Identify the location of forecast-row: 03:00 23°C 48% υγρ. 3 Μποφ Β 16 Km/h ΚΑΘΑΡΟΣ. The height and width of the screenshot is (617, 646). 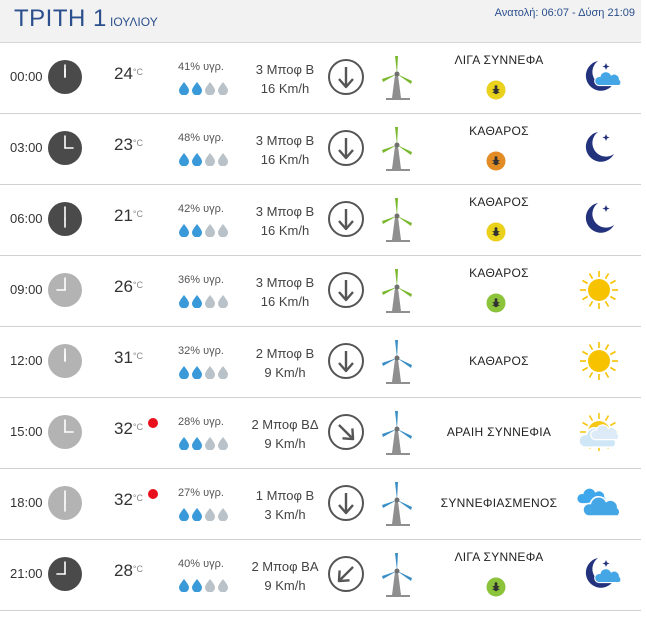
(320, 149).